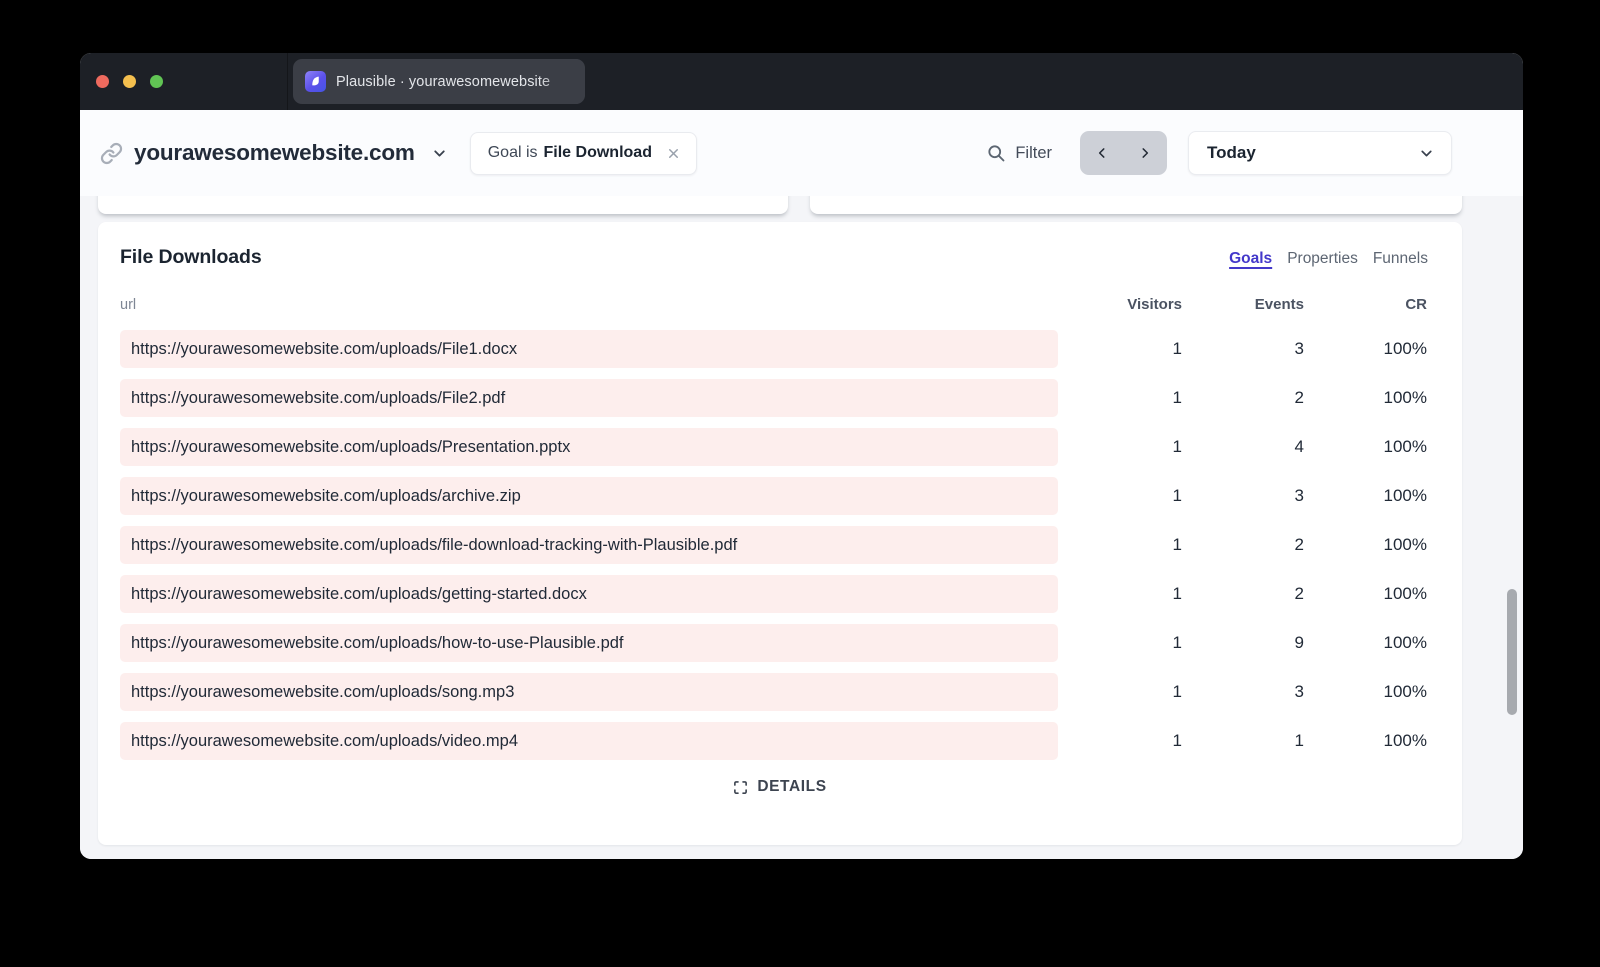  Describe the element at coordinates (1512, 652) in the screenshot. I see `vertical-scrollbar-thumb` at that location.